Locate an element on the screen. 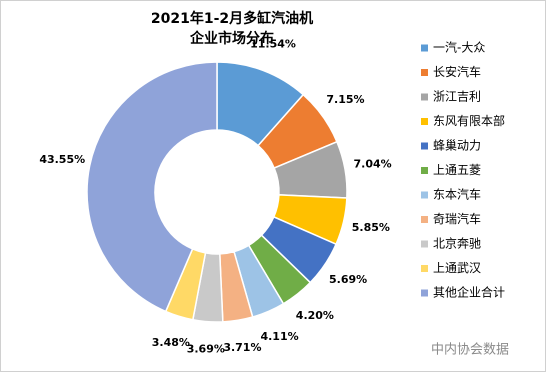 The image size is (546, 372). legend-label: 一汽-大众 is located at coordinates (459, 47).